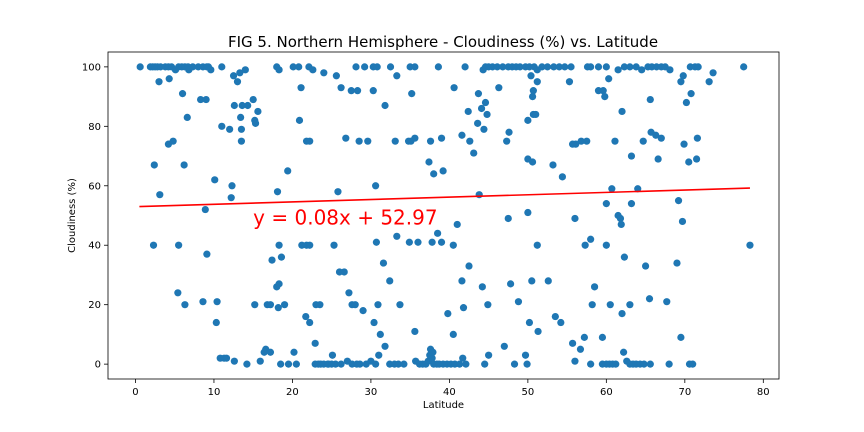  I want to click on regression-line-group, so click(444, 197).